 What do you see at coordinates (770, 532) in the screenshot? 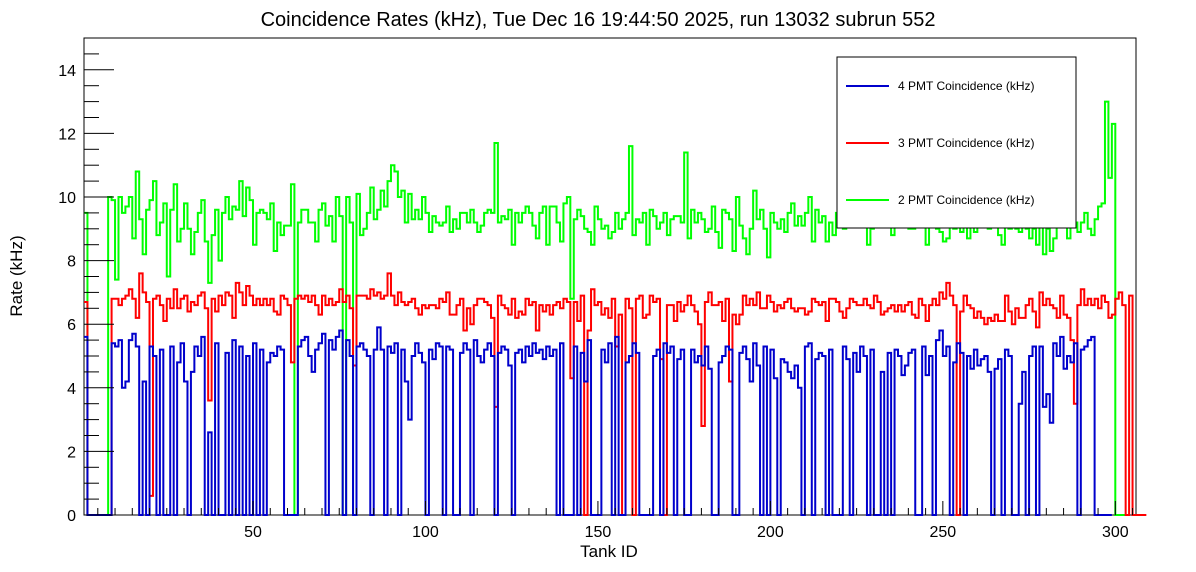
I see `x-tick-label: 200` at bounding box center [770, 532].